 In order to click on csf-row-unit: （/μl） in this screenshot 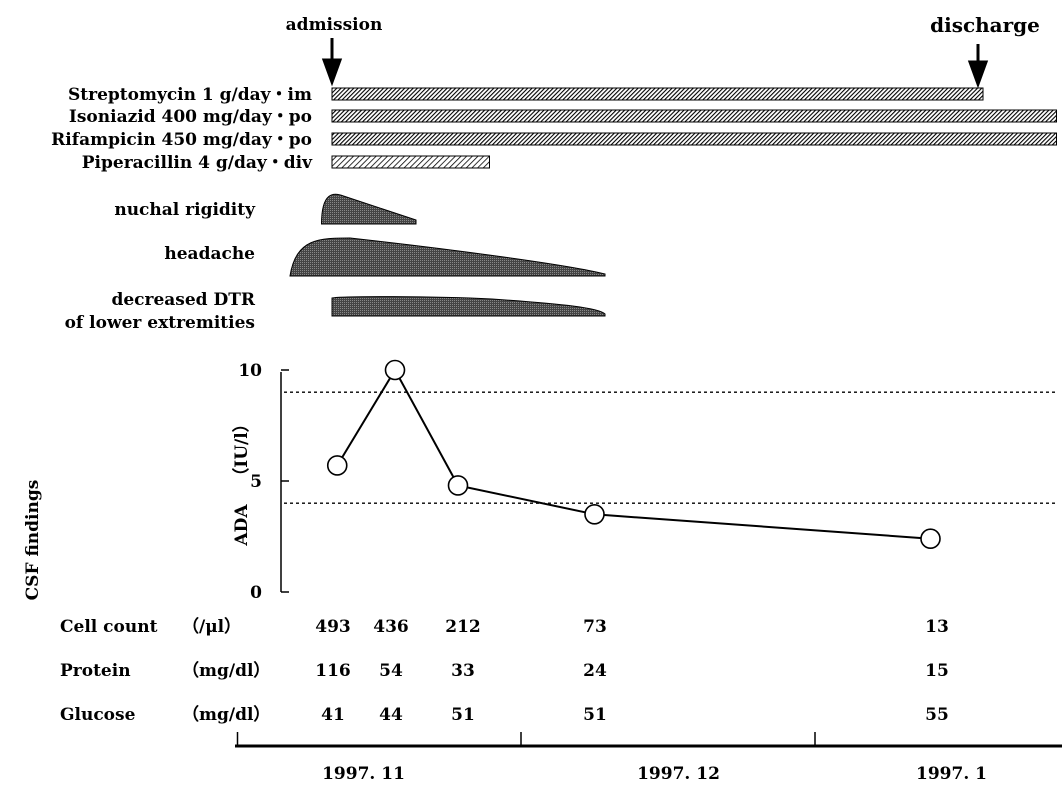, I will do `click(211, 626)`.